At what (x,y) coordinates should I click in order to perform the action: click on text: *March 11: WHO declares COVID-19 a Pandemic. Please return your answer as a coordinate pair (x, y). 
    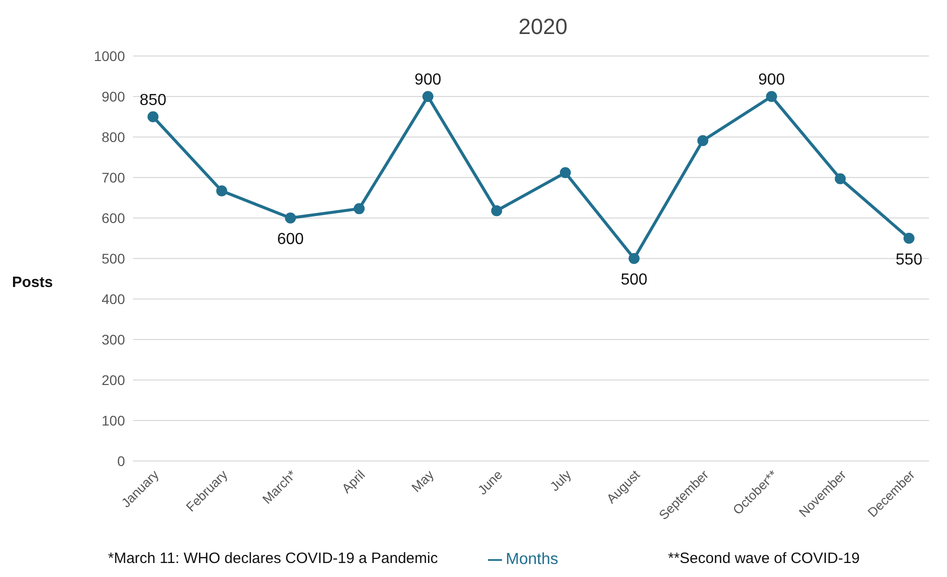
    Looking at the image, I should click on (273, 558).